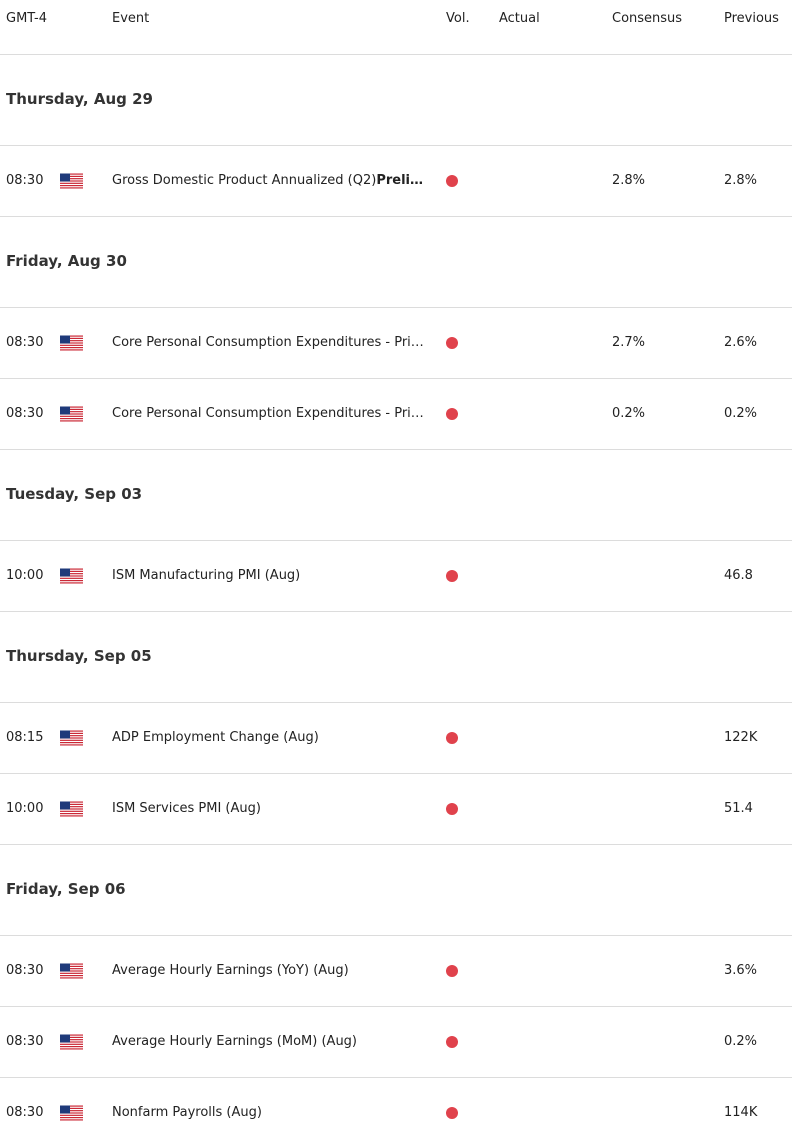  Describe the element at coordinates (751, 18) in the screenshot. I see `col-previous: Previous` at that location.